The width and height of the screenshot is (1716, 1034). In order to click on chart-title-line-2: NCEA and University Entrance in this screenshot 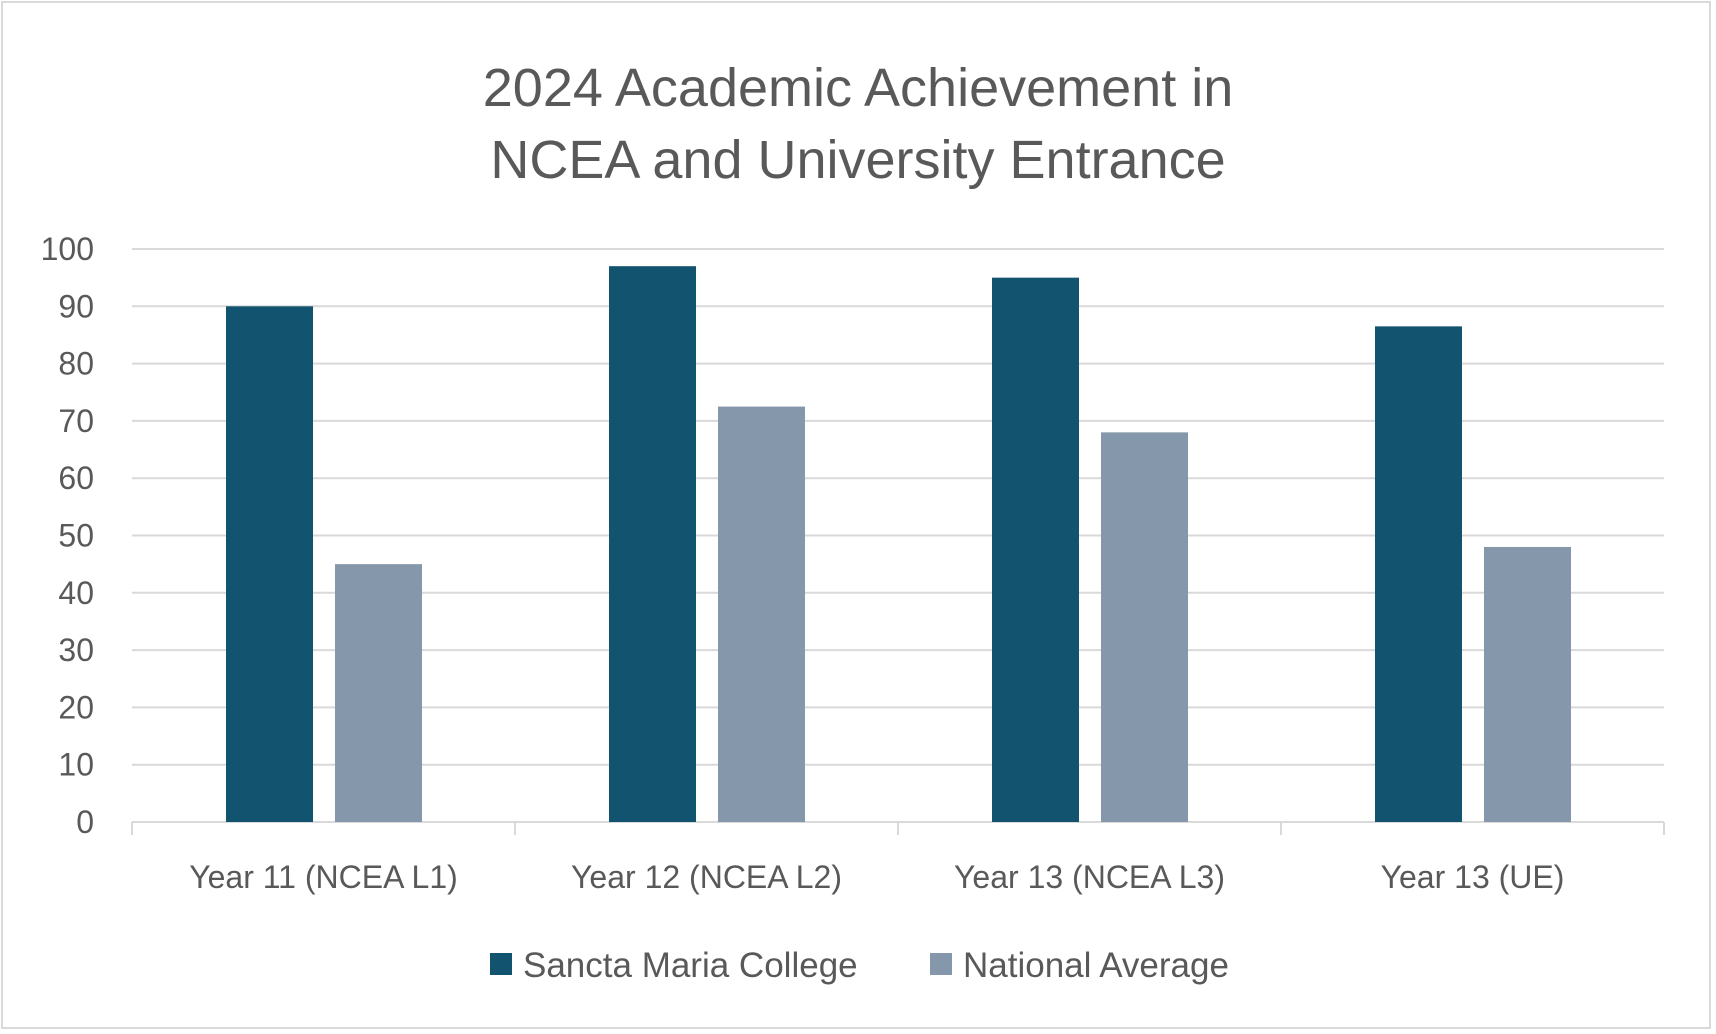, I will do `click(858, 160)`.